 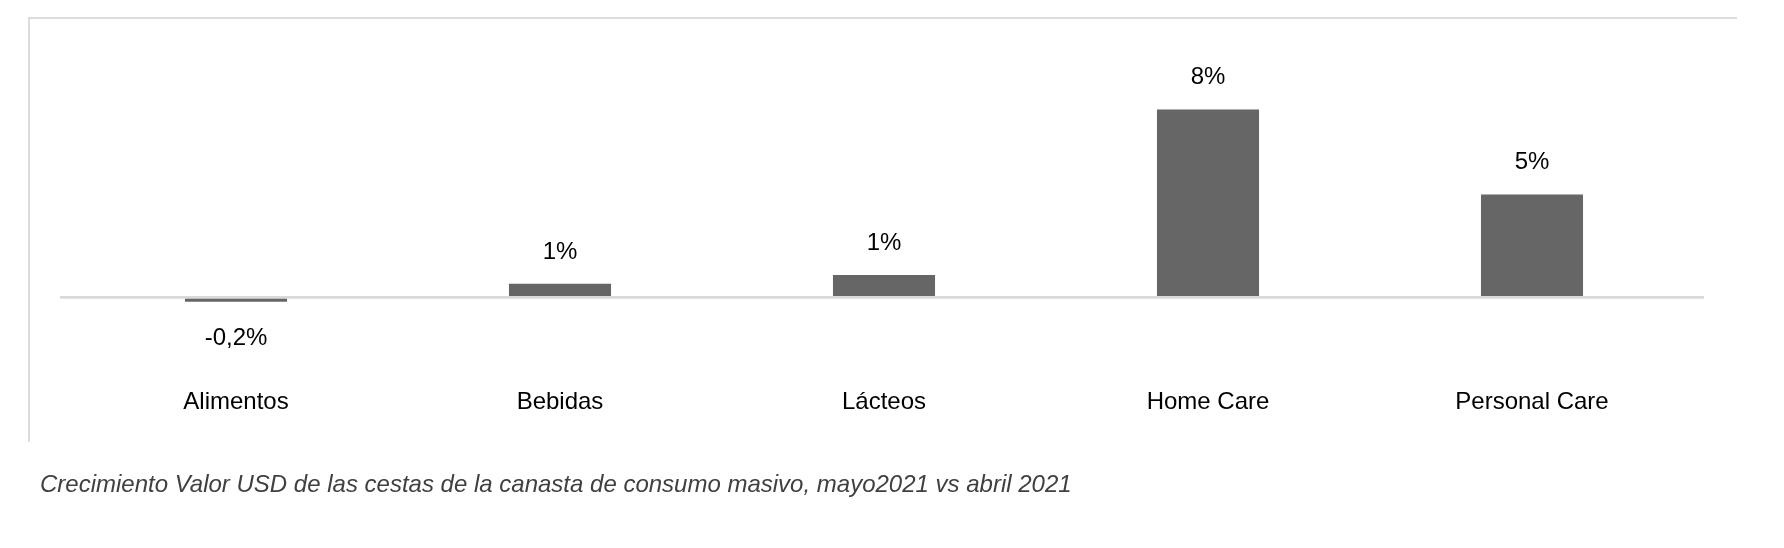 I want to click on text: Crecimiento Valor USD de las cestas de la canasta de consumo masivo, mayo2021 vs abril 2021, so click(x=556, y=484).